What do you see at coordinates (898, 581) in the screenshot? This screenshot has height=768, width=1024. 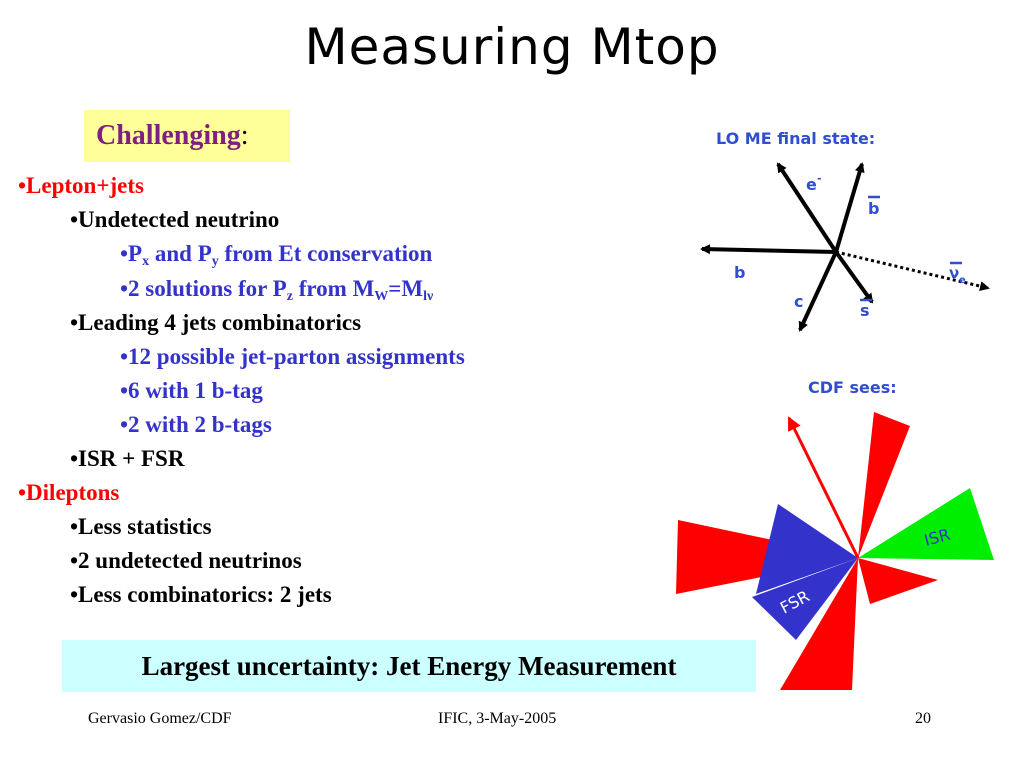 I see `jet-bottom-right` at bounding box center [898, 581].